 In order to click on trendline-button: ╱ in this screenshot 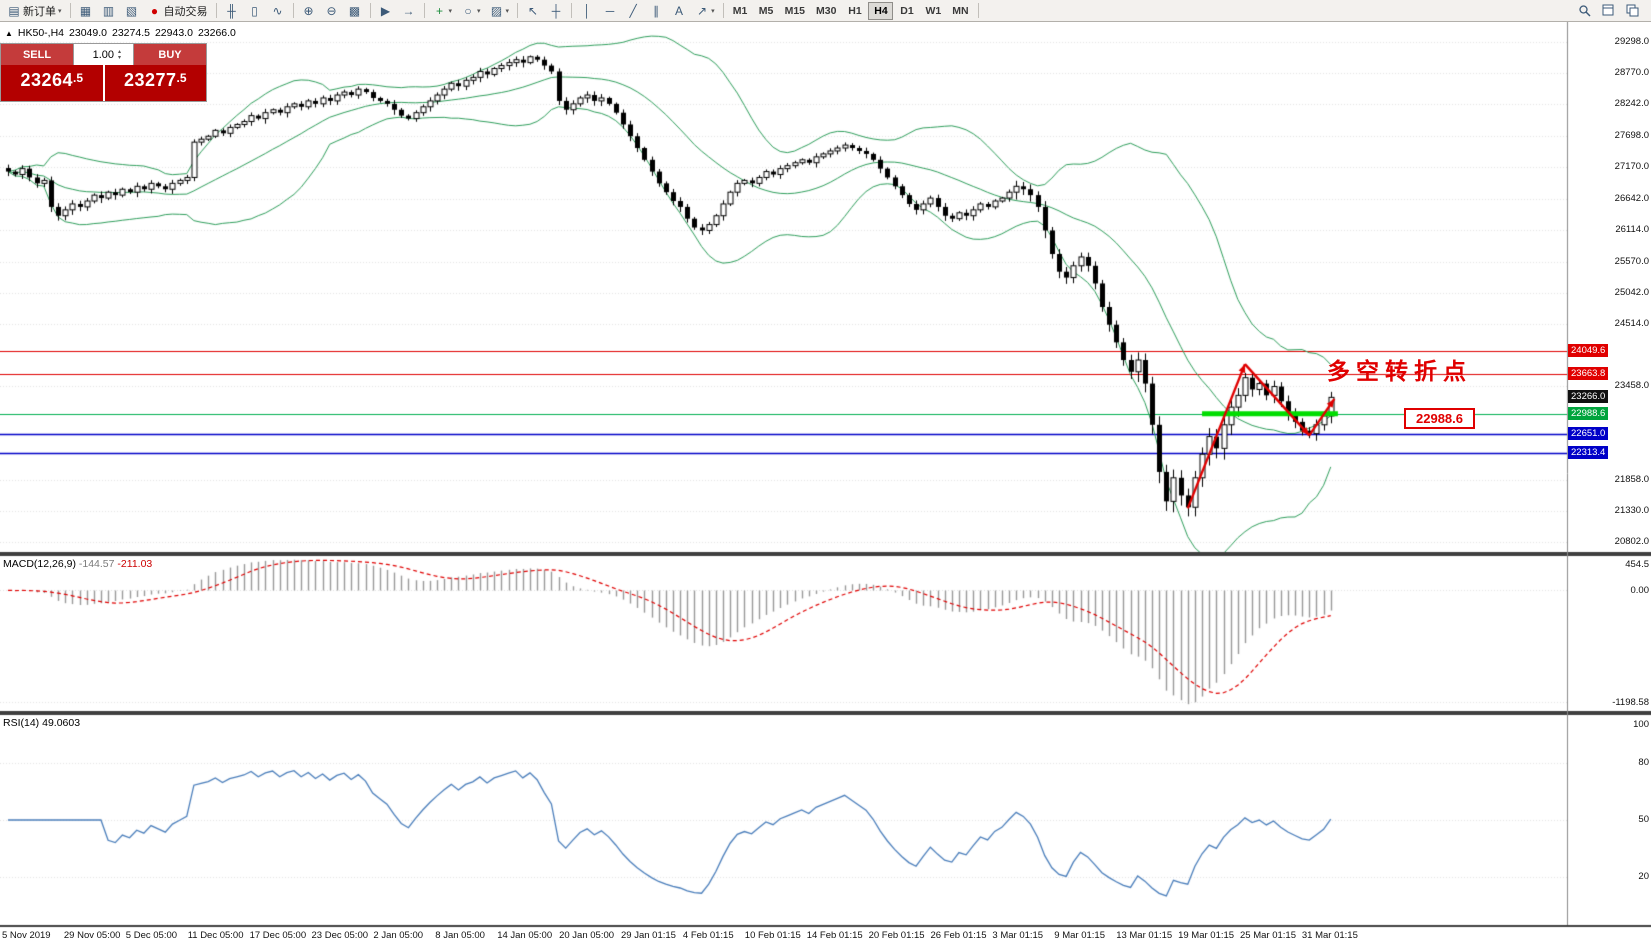, I will do `click(633, 11)`.